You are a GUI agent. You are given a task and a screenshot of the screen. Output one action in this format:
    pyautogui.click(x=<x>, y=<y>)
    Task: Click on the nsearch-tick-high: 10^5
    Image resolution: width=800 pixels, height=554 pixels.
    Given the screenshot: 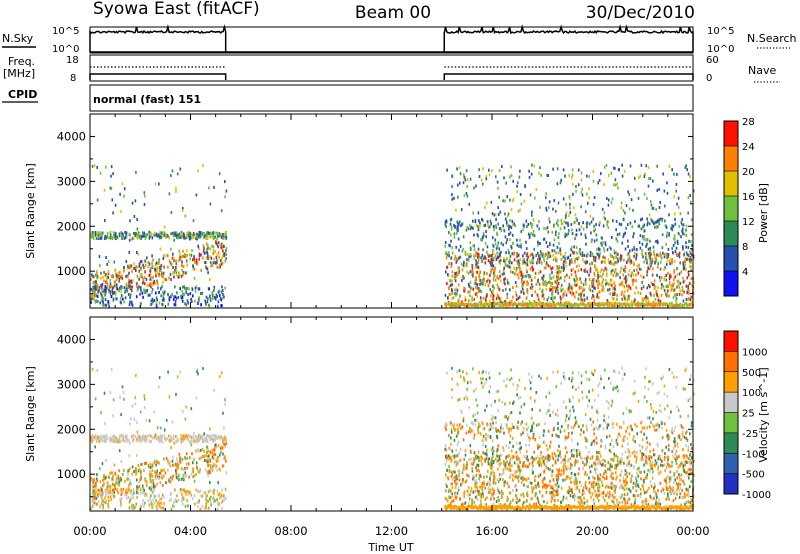 What is the action you would take?
    pyautogui.click(x=720, y=31)
    